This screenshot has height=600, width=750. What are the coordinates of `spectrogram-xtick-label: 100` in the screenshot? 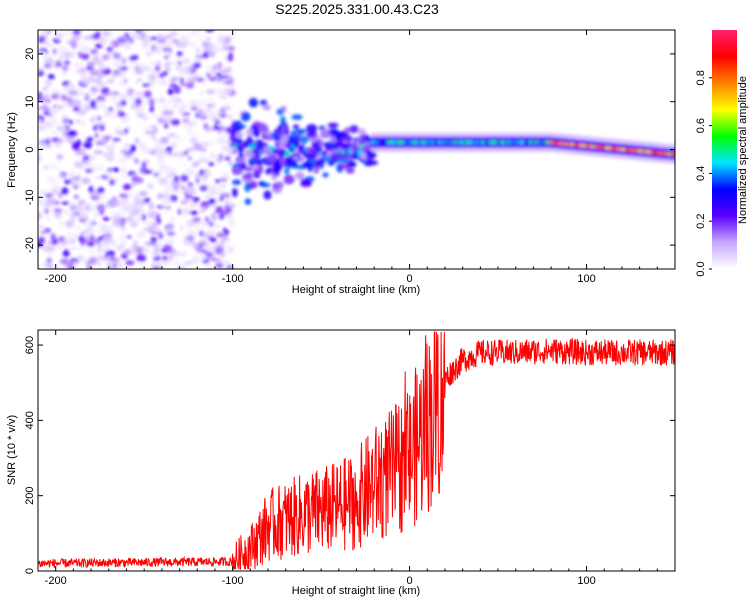 It's located at (586, 279).